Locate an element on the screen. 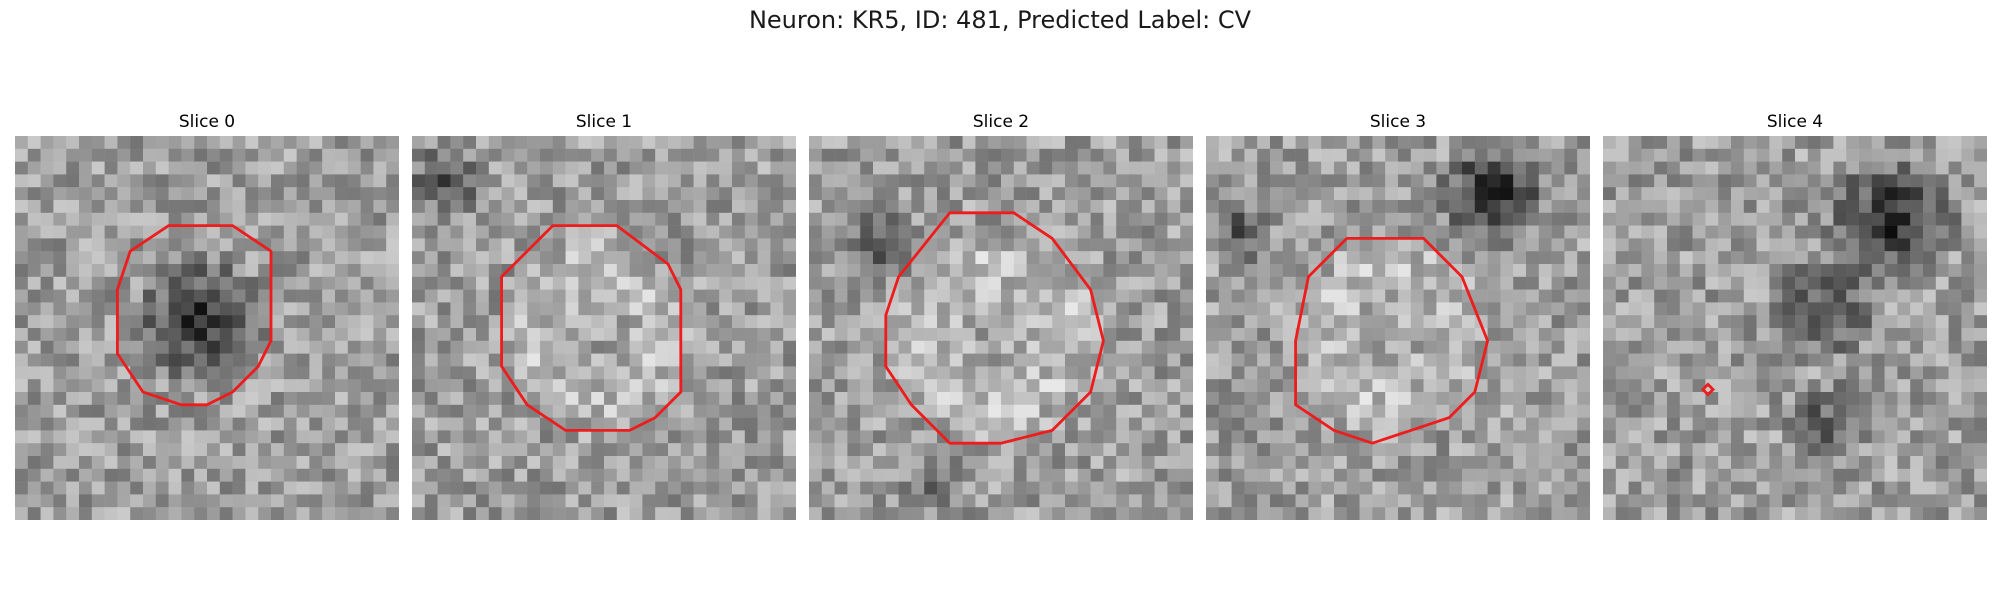 This screenshot has width=2000, height=600. slice-title: Slice 1 is located at coordinates (604, 122).